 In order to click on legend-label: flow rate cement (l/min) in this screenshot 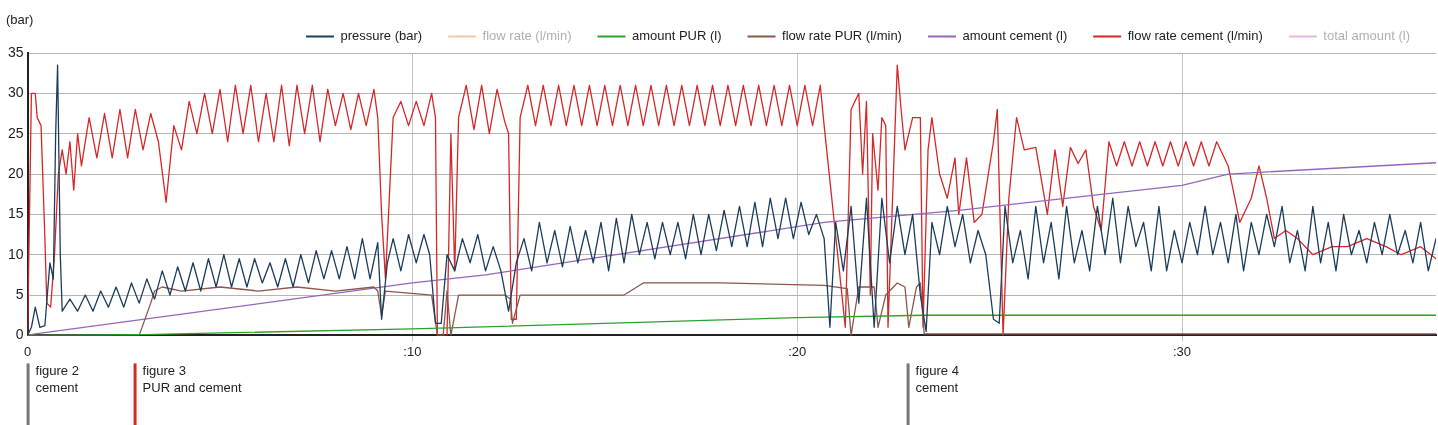, I will do `click(1195, 36)`.